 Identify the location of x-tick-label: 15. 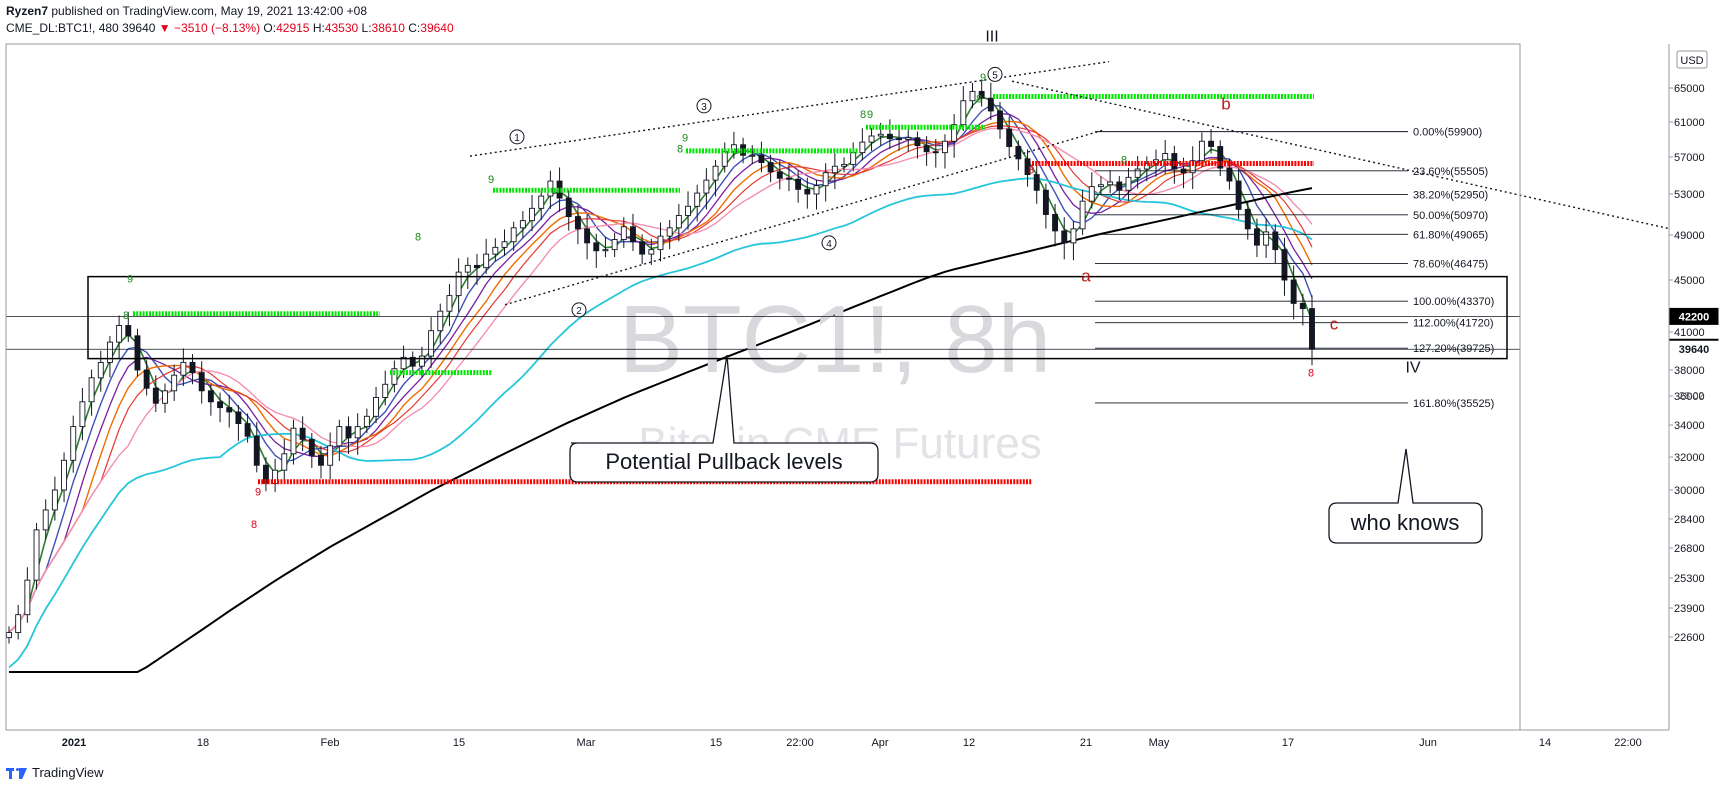
(459, 743).